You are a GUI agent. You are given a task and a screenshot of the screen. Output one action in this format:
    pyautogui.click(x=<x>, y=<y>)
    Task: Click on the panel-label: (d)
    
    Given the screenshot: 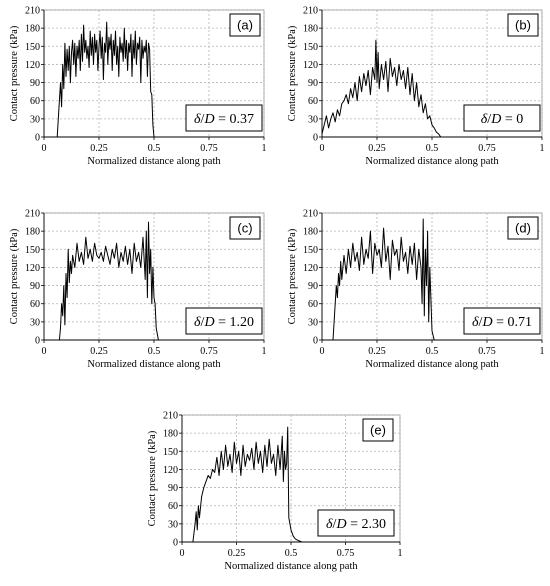 What is the action you would take?
    pyautogui.click(x=523, y=228)
    